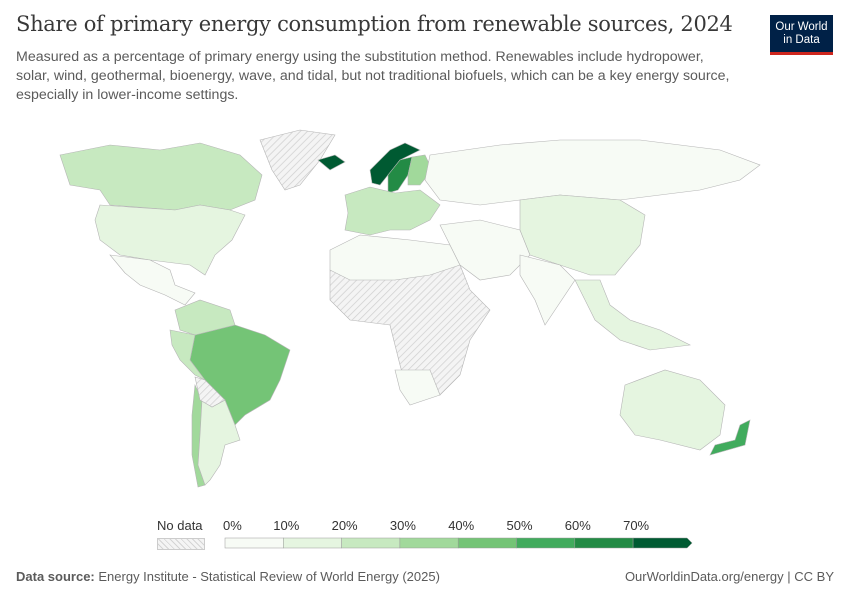 This screenshot has height=600, width=850. What do you see at coordinates (180, 525) in the screenshot?
I see `legend-no-data-label: No data` at bounding box center [180, 525].